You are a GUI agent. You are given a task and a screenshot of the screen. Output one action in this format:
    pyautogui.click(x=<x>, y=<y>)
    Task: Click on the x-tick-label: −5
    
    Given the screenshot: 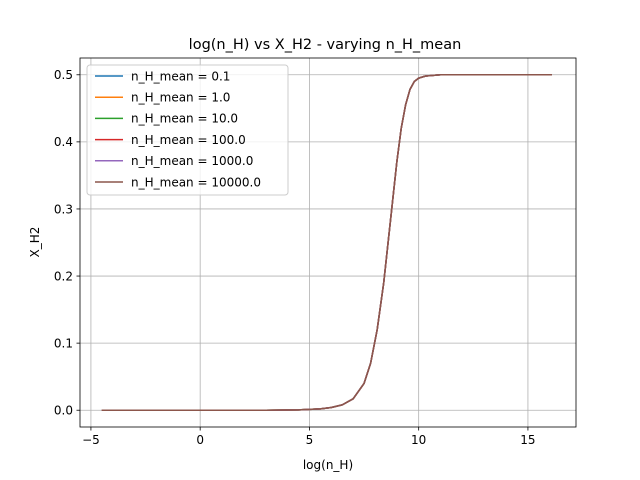 What is the action you would take?
    pyautogui.click(x=91, y=440)
    